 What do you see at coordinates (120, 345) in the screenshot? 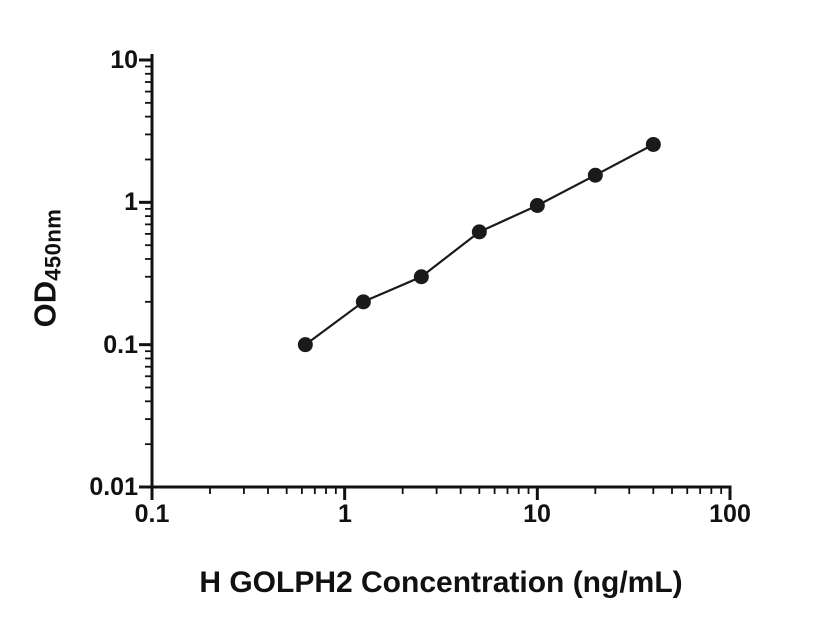
I see `y-tick-label-0.1: 0.1` at bounding box center [120, 345].